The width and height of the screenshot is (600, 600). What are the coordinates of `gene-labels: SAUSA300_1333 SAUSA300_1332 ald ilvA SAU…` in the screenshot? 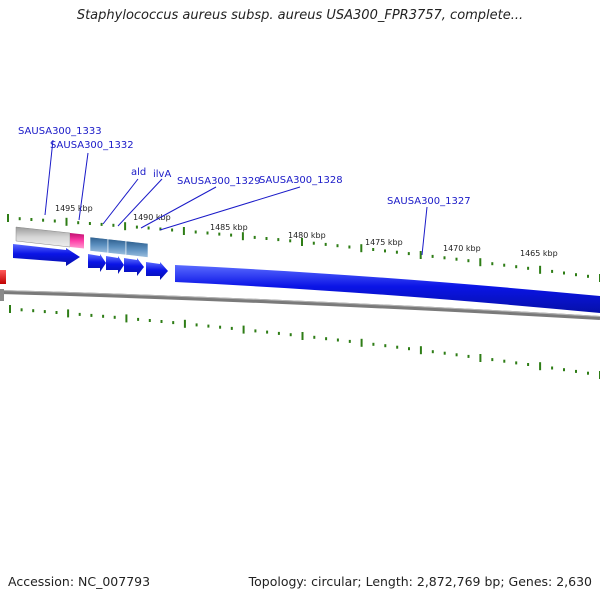 It's located at (244, 166).